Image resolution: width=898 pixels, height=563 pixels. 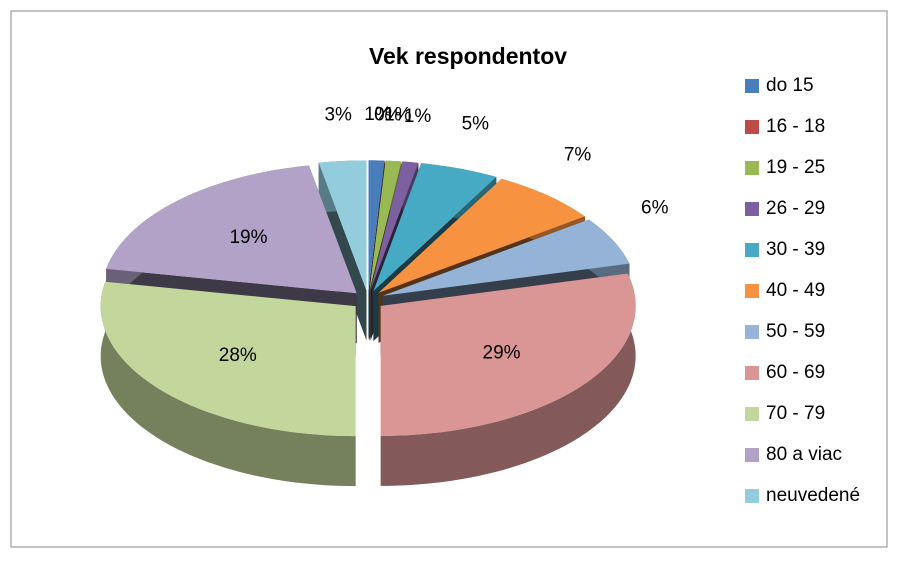 I want to click on legend-label: 16 - 18, so click(x=795, y=126).